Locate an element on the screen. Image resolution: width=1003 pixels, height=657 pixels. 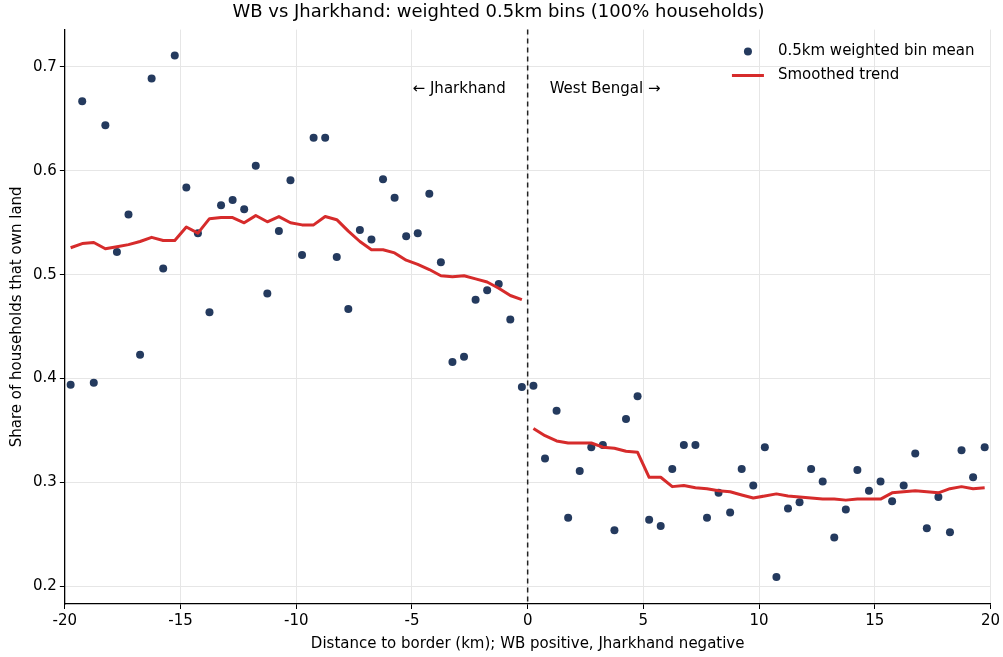
x-tick-label: 0 is located at coordinates (527, 619).